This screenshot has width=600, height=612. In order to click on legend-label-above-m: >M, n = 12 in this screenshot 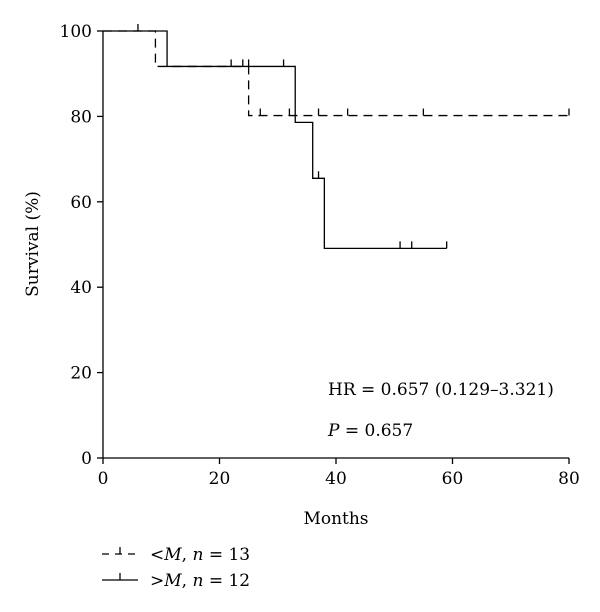, I will do `click(200, 581)`.